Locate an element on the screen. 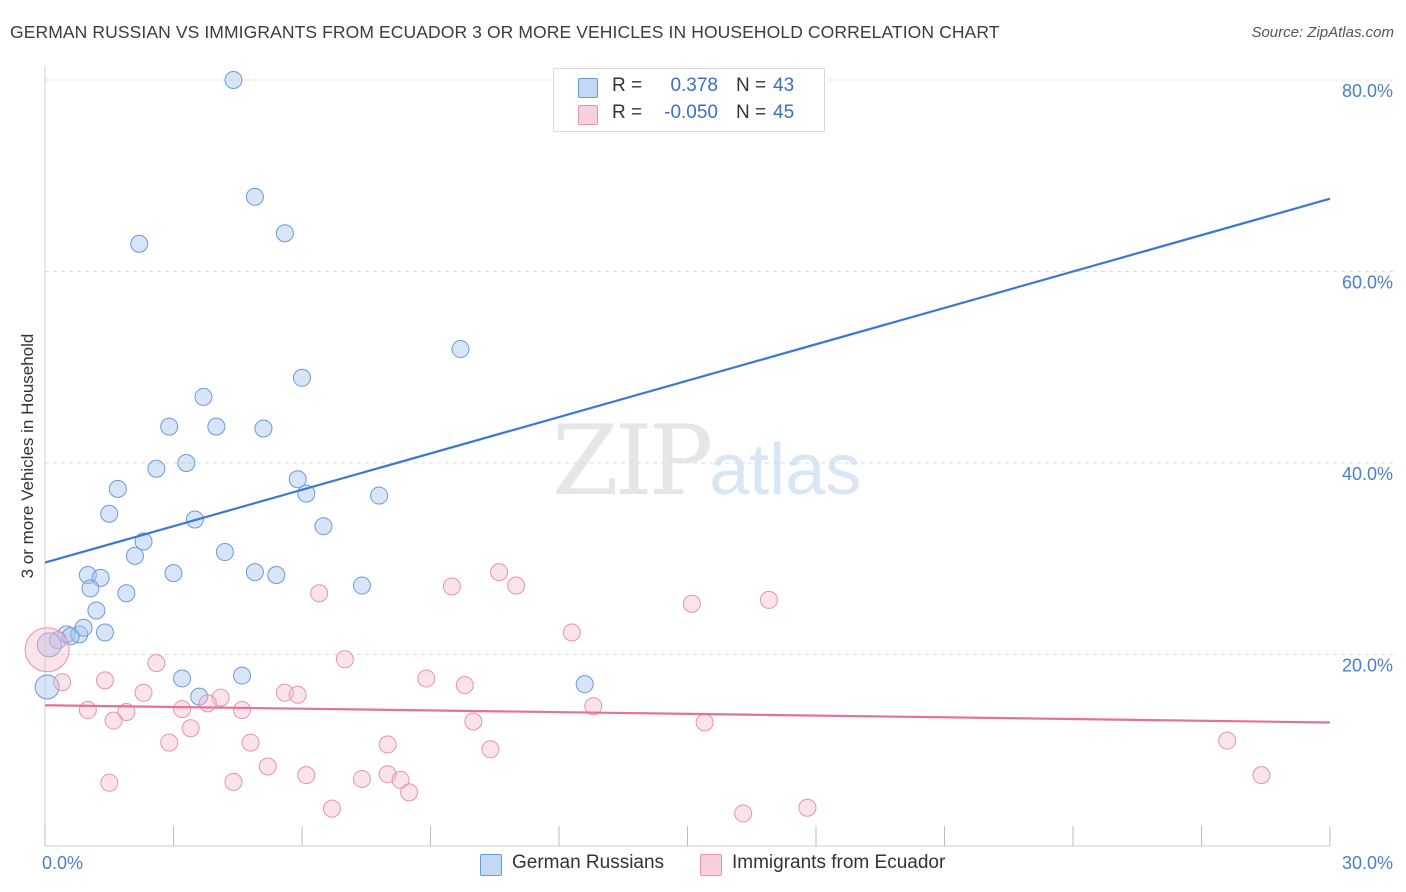 Image resolution: width=1406 pixels, height=892 pixels. y-tick-label: 20.0% is located at coordinates (1367, 666).